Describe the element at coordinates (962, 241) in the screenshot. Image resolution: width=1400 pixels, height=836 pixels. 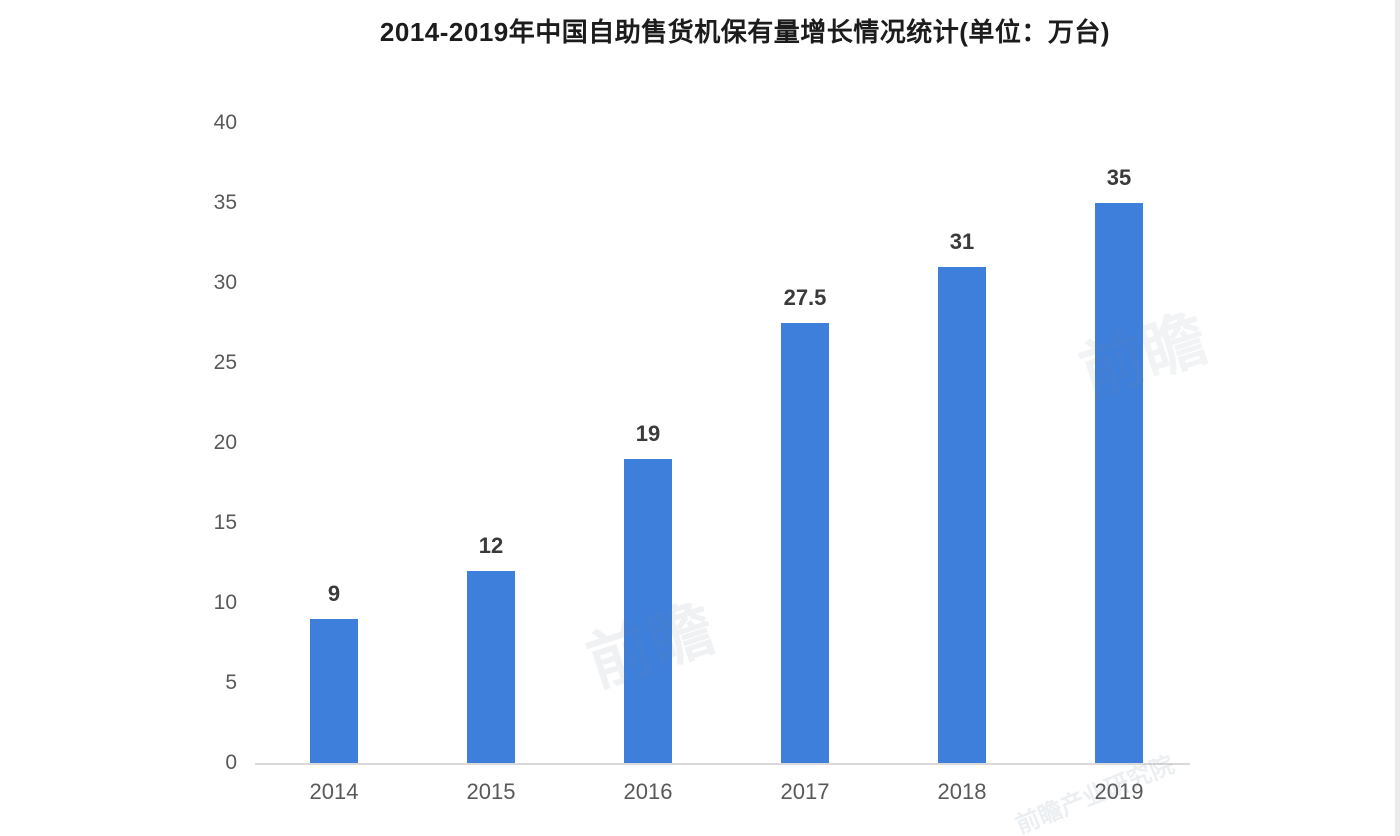
I see `bar-value-label-2018: 31` at that location.